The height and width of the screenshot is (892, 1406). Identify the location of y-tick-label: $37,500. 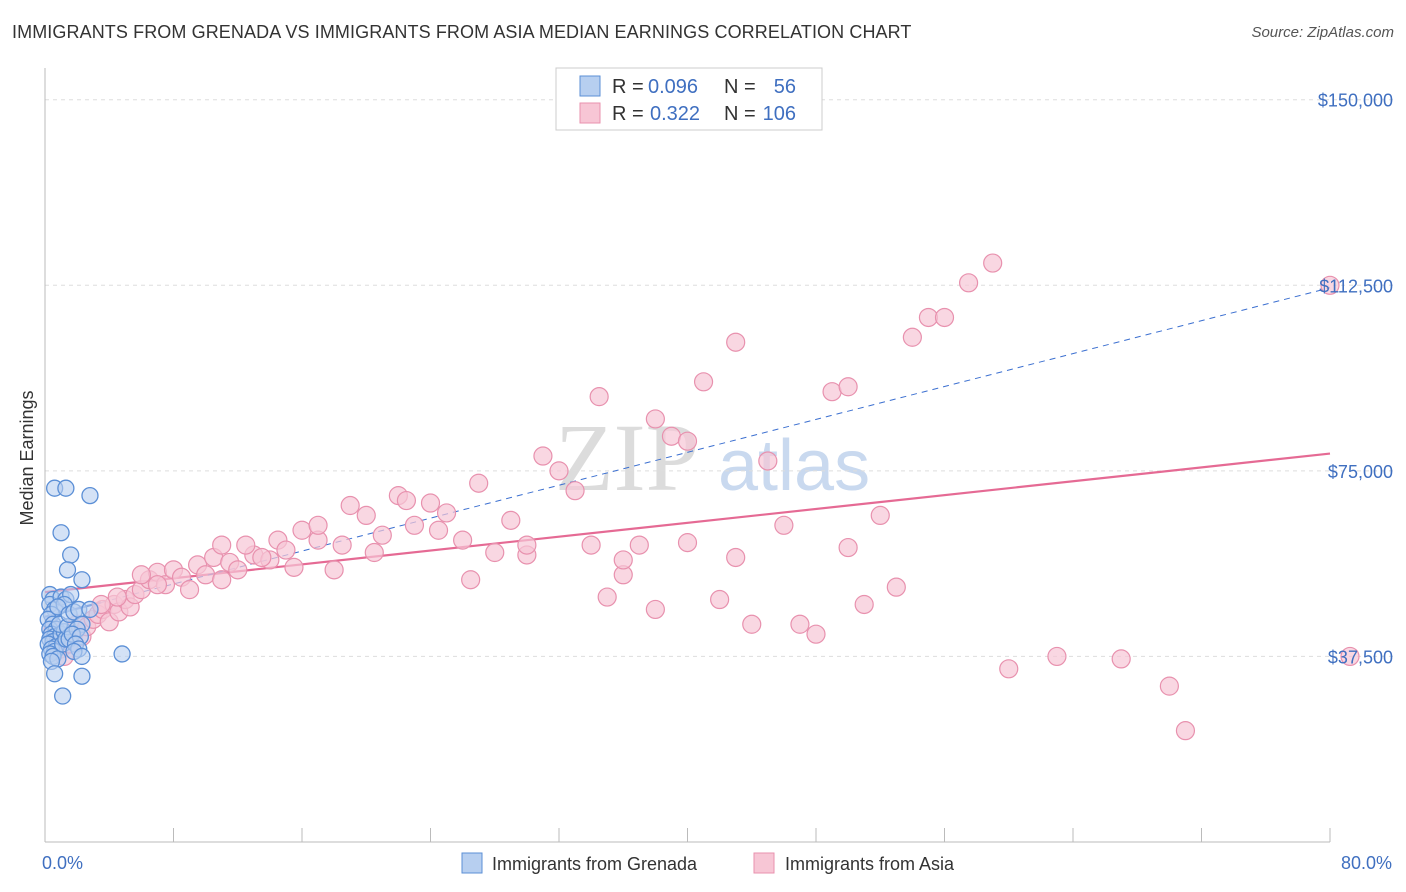
(1360, 657).